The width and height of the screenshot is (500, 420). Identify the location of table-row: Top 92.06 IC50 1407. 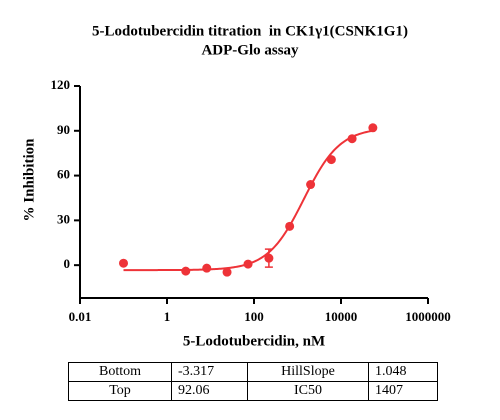
(253, 391).